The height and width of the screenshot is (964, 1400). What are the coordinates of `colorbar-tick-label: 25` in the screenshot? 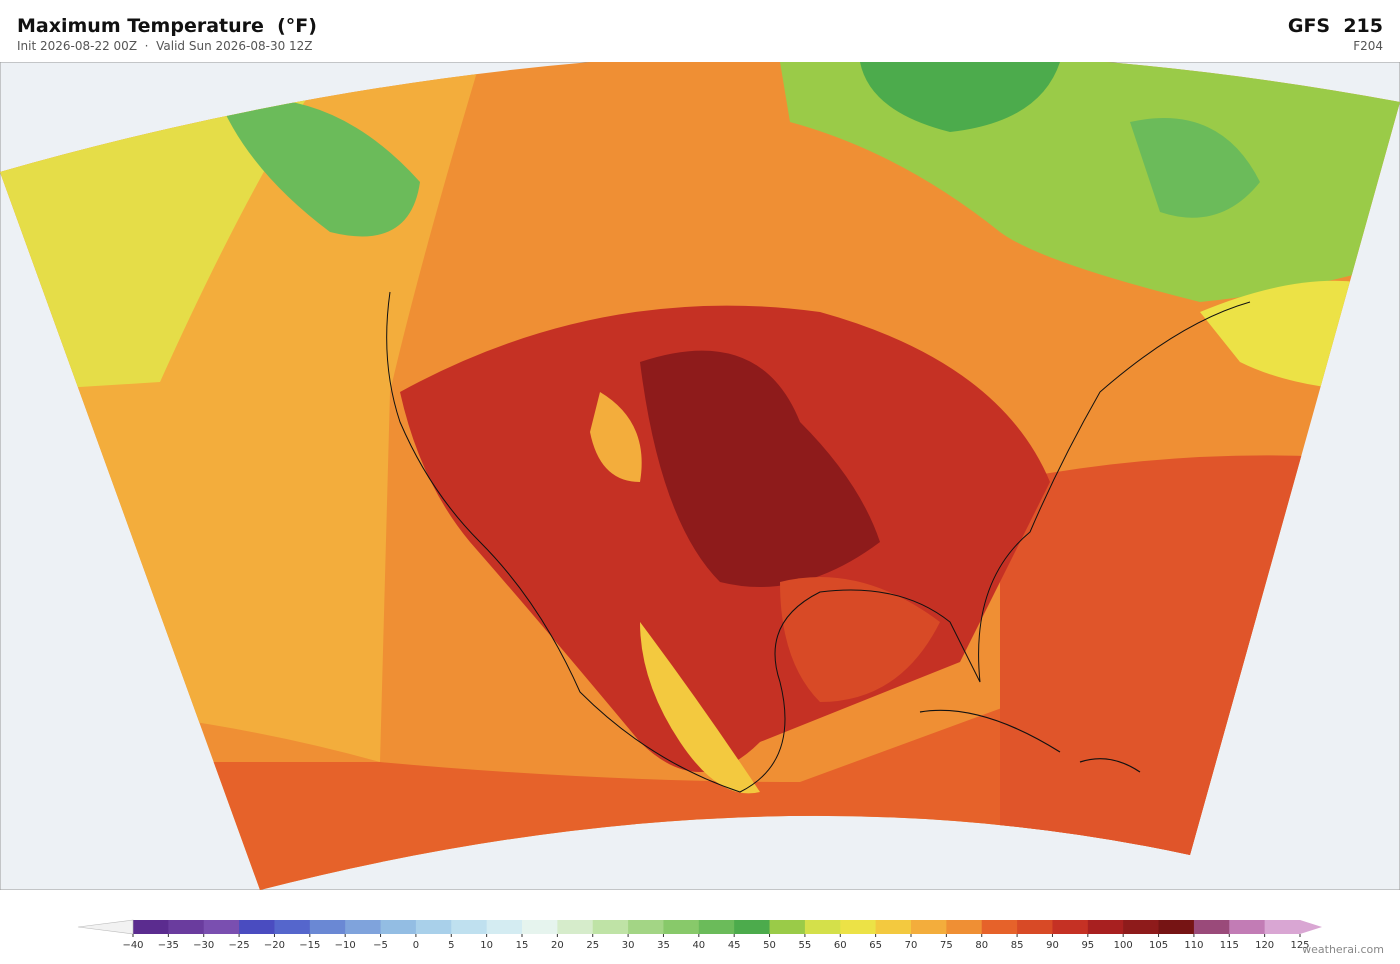 It's located at (592, 945).